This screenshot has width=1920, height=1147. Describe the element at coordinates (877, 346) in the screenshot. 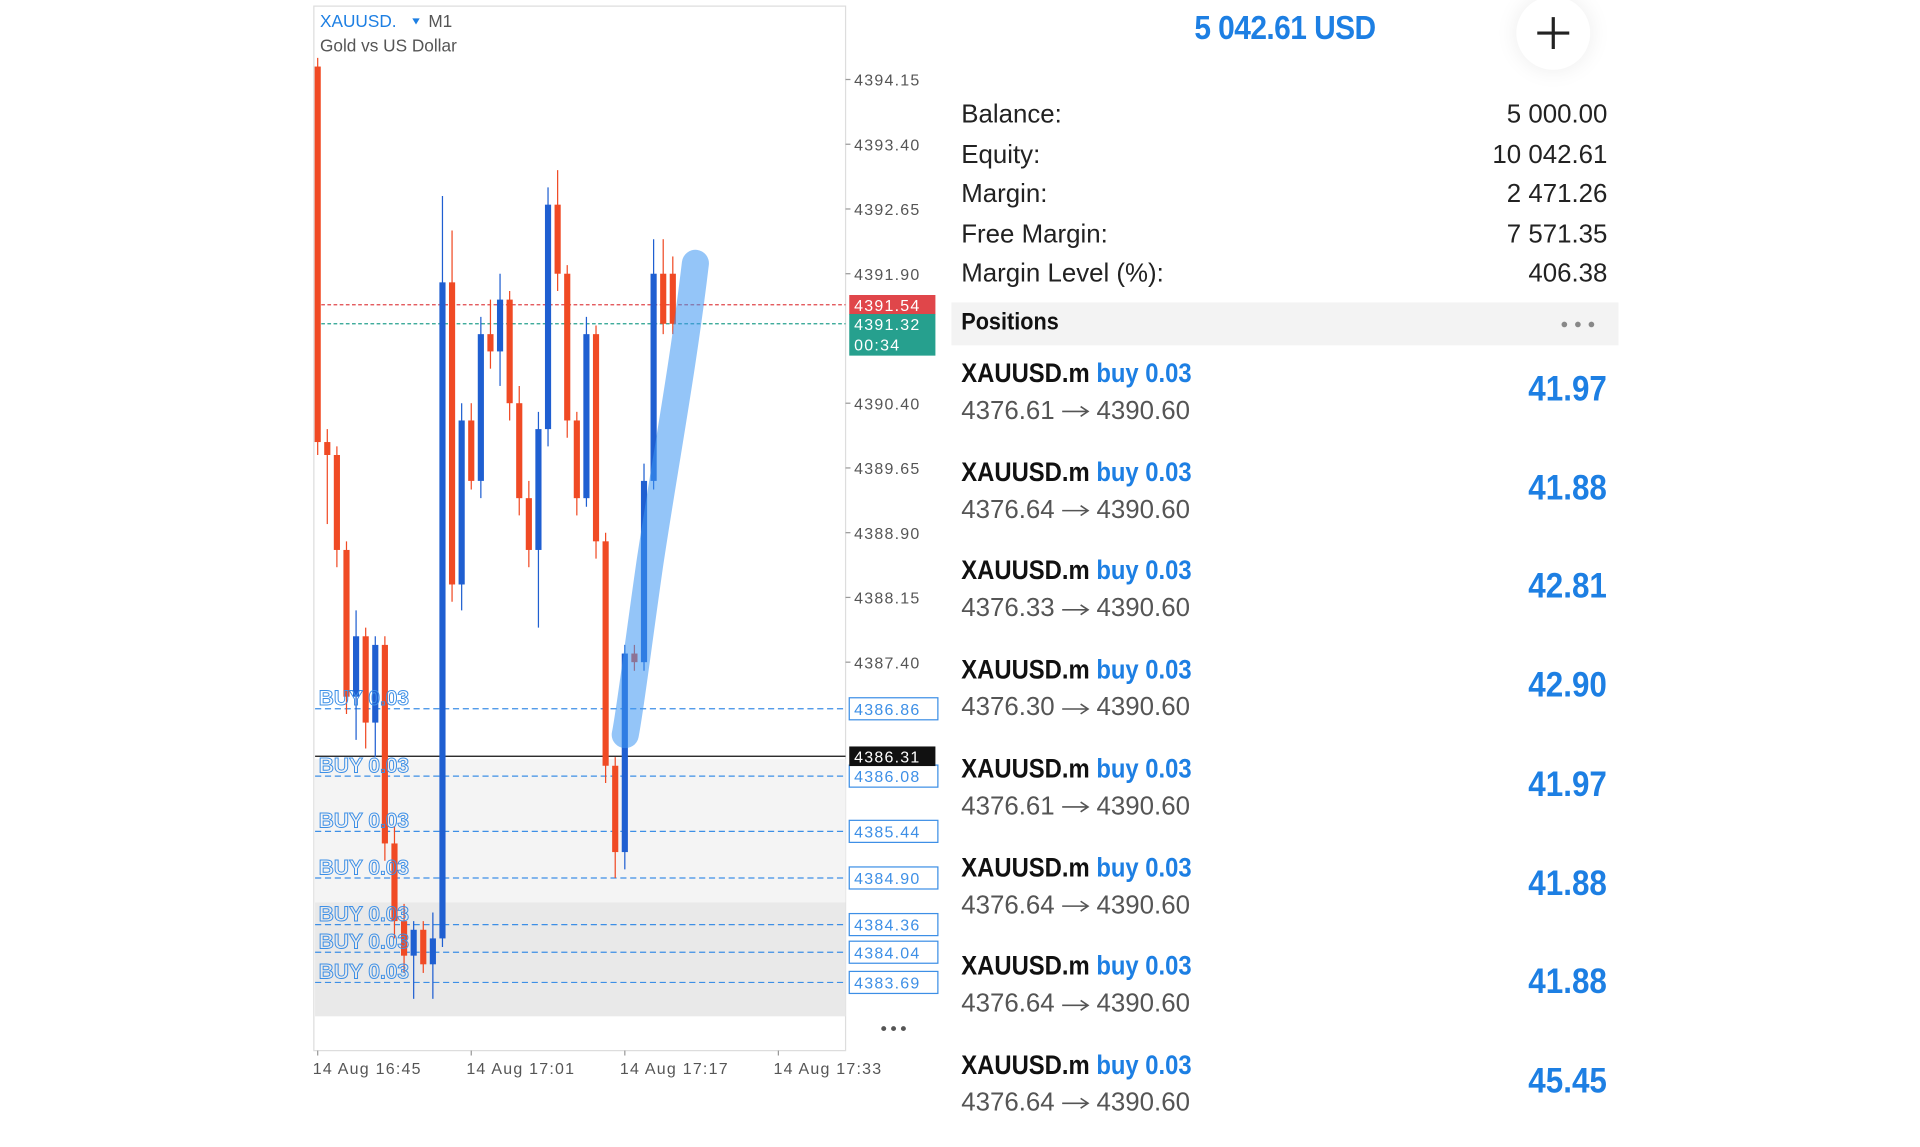

I see `candle-timer: 00:34` at that location.